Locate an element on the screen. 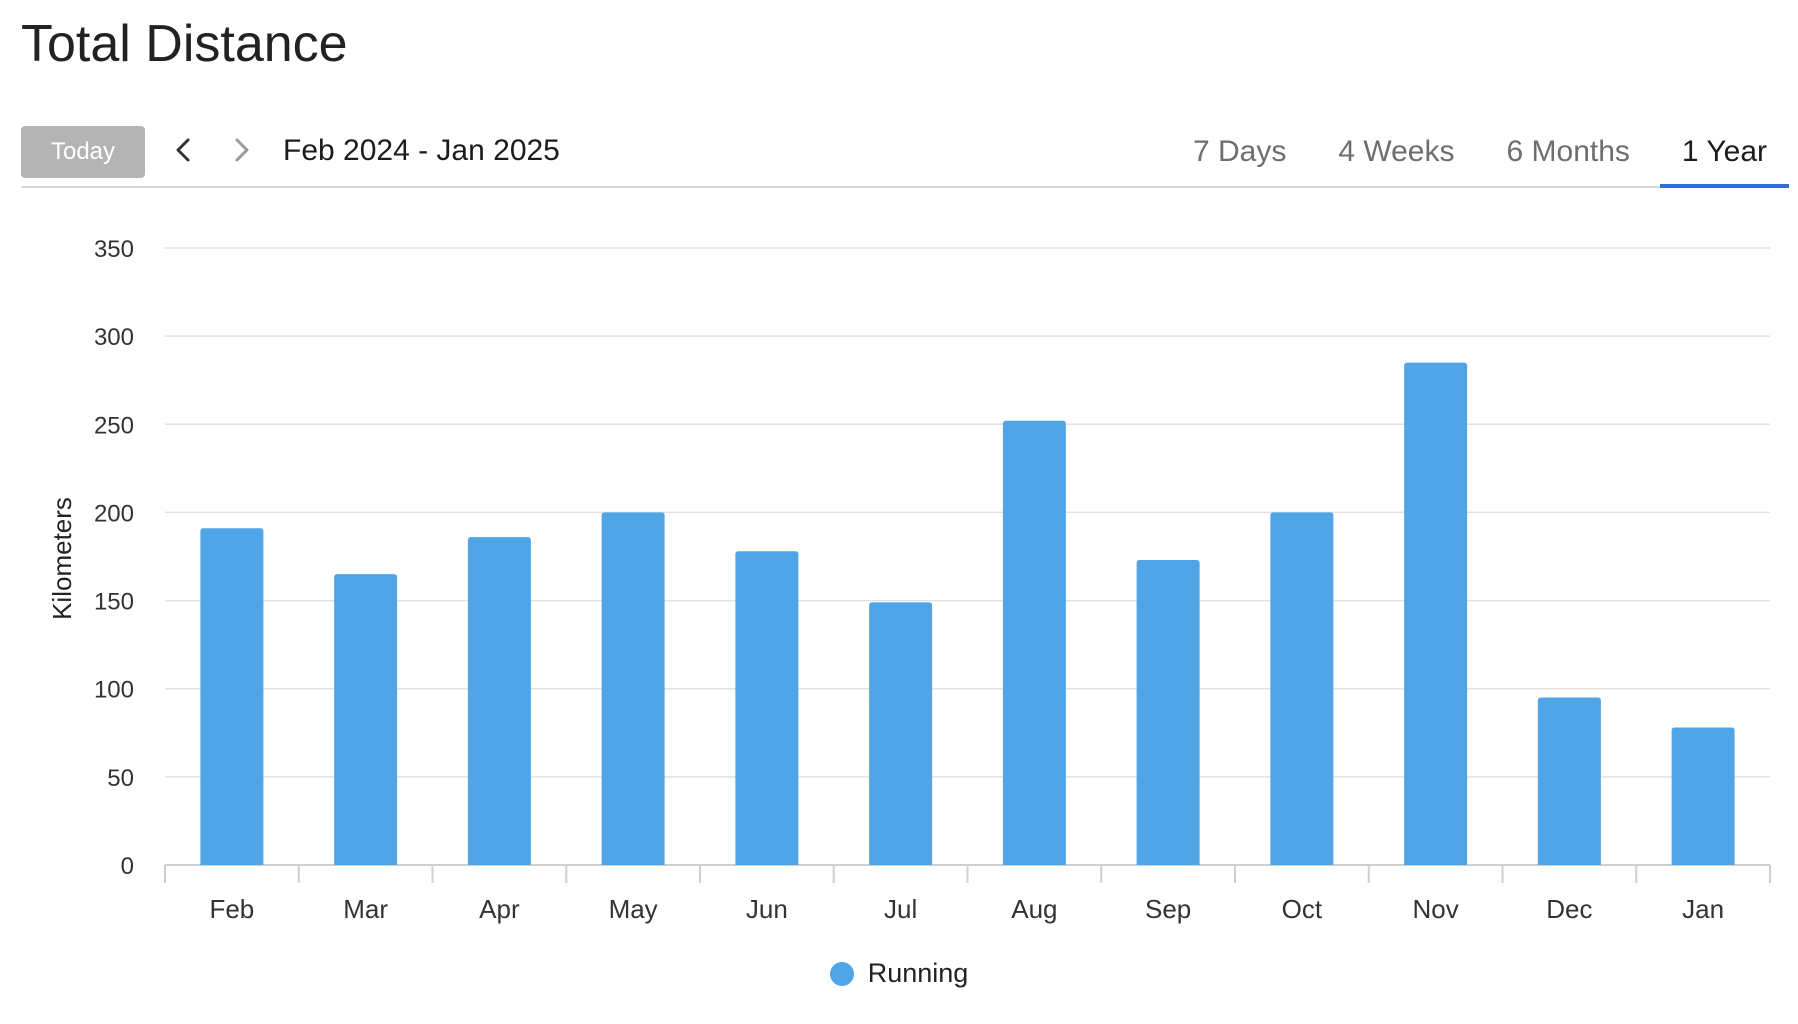  x-tick-label: Mar is located at coordinates (365, 909).